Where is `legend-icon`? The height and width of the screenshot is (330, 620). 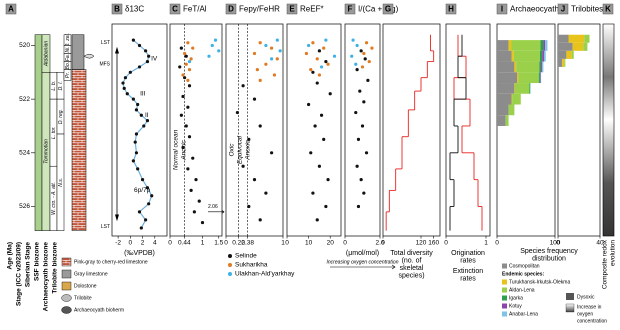 legend-icon is located at coordinates (66, 310).